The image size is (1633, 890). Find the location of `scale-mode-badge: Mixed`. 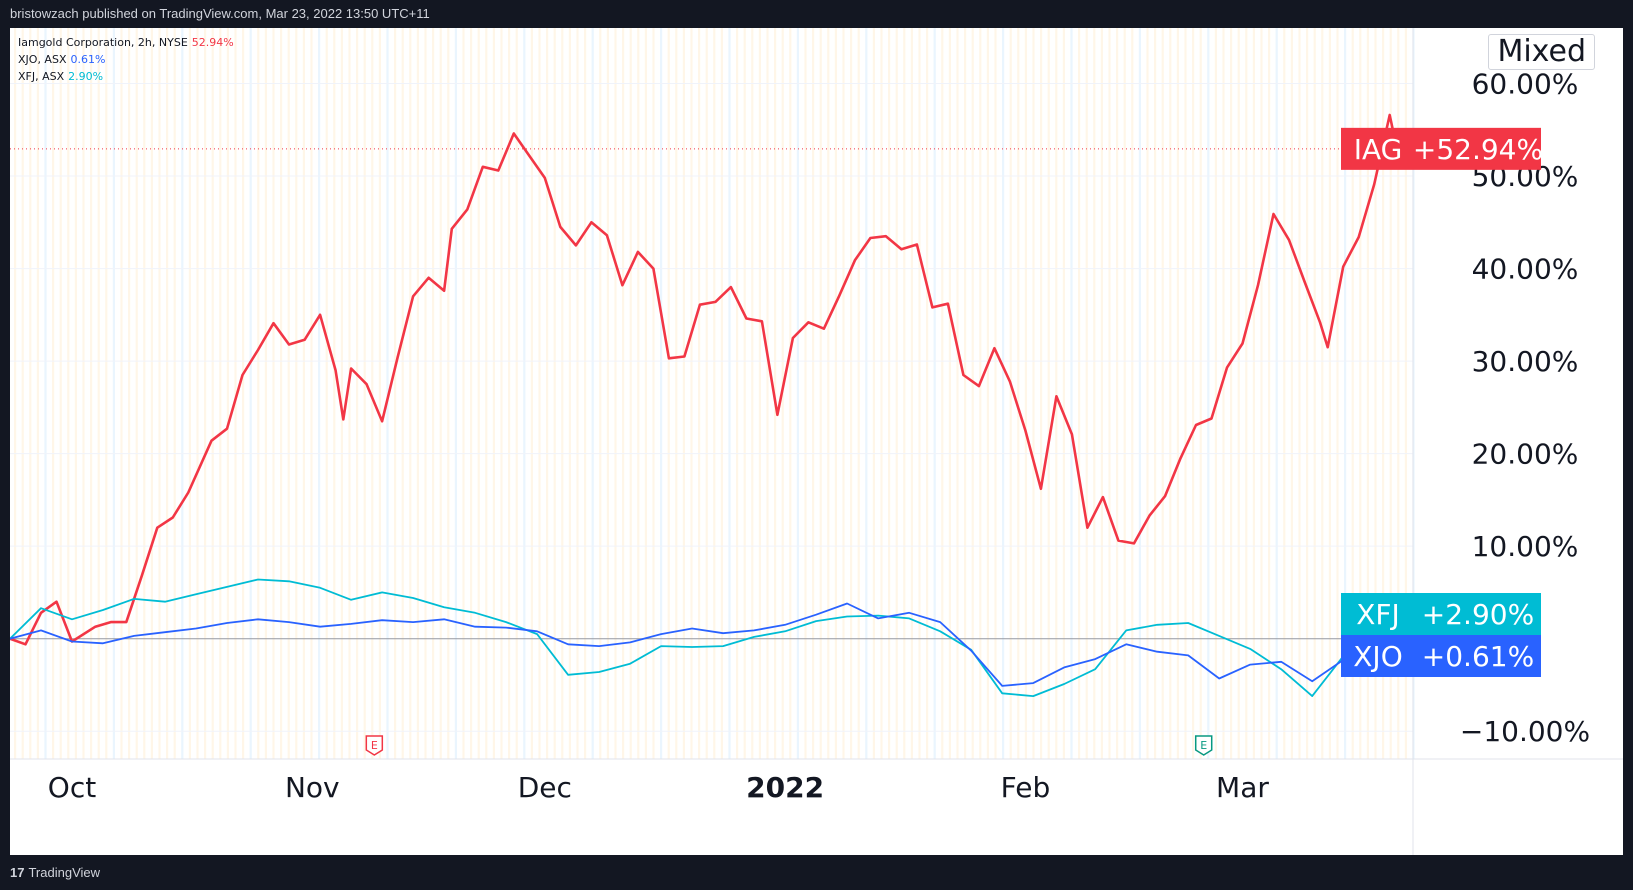

scale-mode-badge: Mixed is located at coordinates (1541, 52).